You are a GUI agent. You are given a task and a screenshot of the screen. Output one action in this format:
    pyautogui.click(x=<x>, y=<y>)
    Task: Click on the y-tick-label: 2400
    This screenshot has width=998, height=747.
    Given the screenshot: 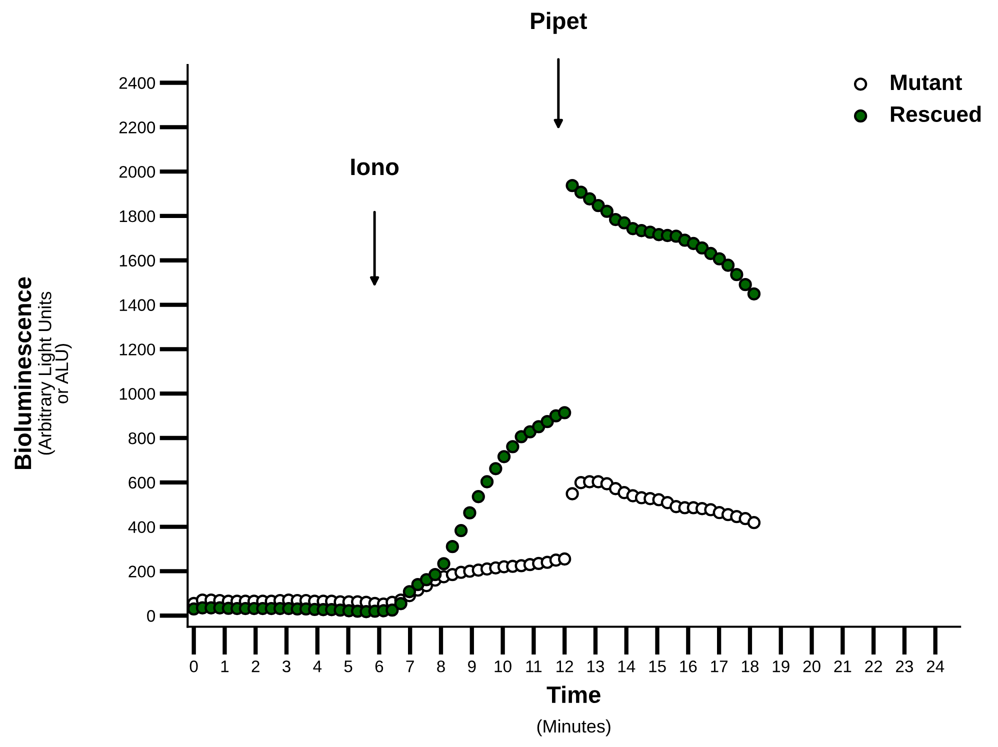 What is the action you would take?
    pyautogui.click(x=137, y=83)
    